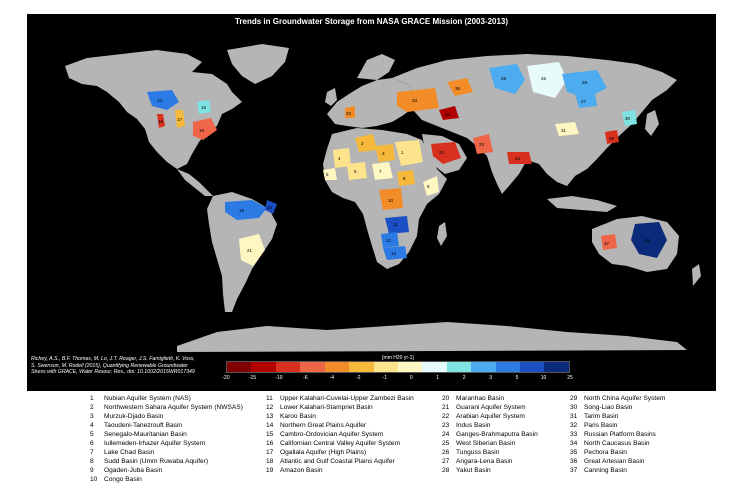 This screenshot has height=496, width=744. I want to click on basin-label: 36, so click(648, 240).